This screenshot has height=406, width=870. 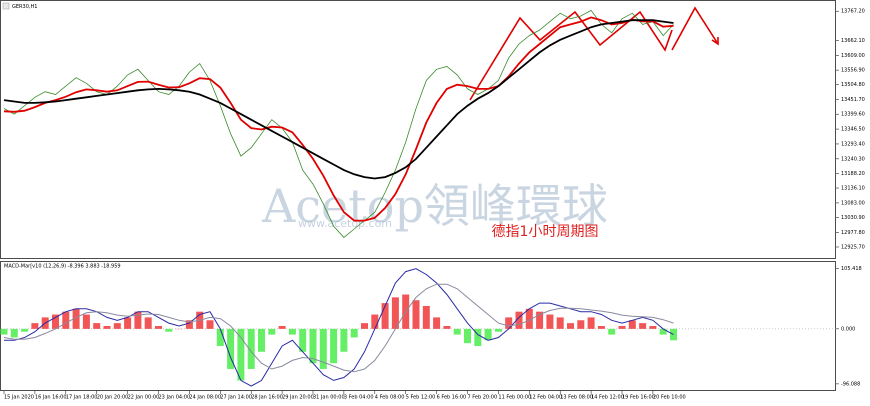 What do you see at coordinates (483, 398) in the screenshot?
I see `x-tick-label: 7 Feb 20:00` at bounding box center [483, 398].